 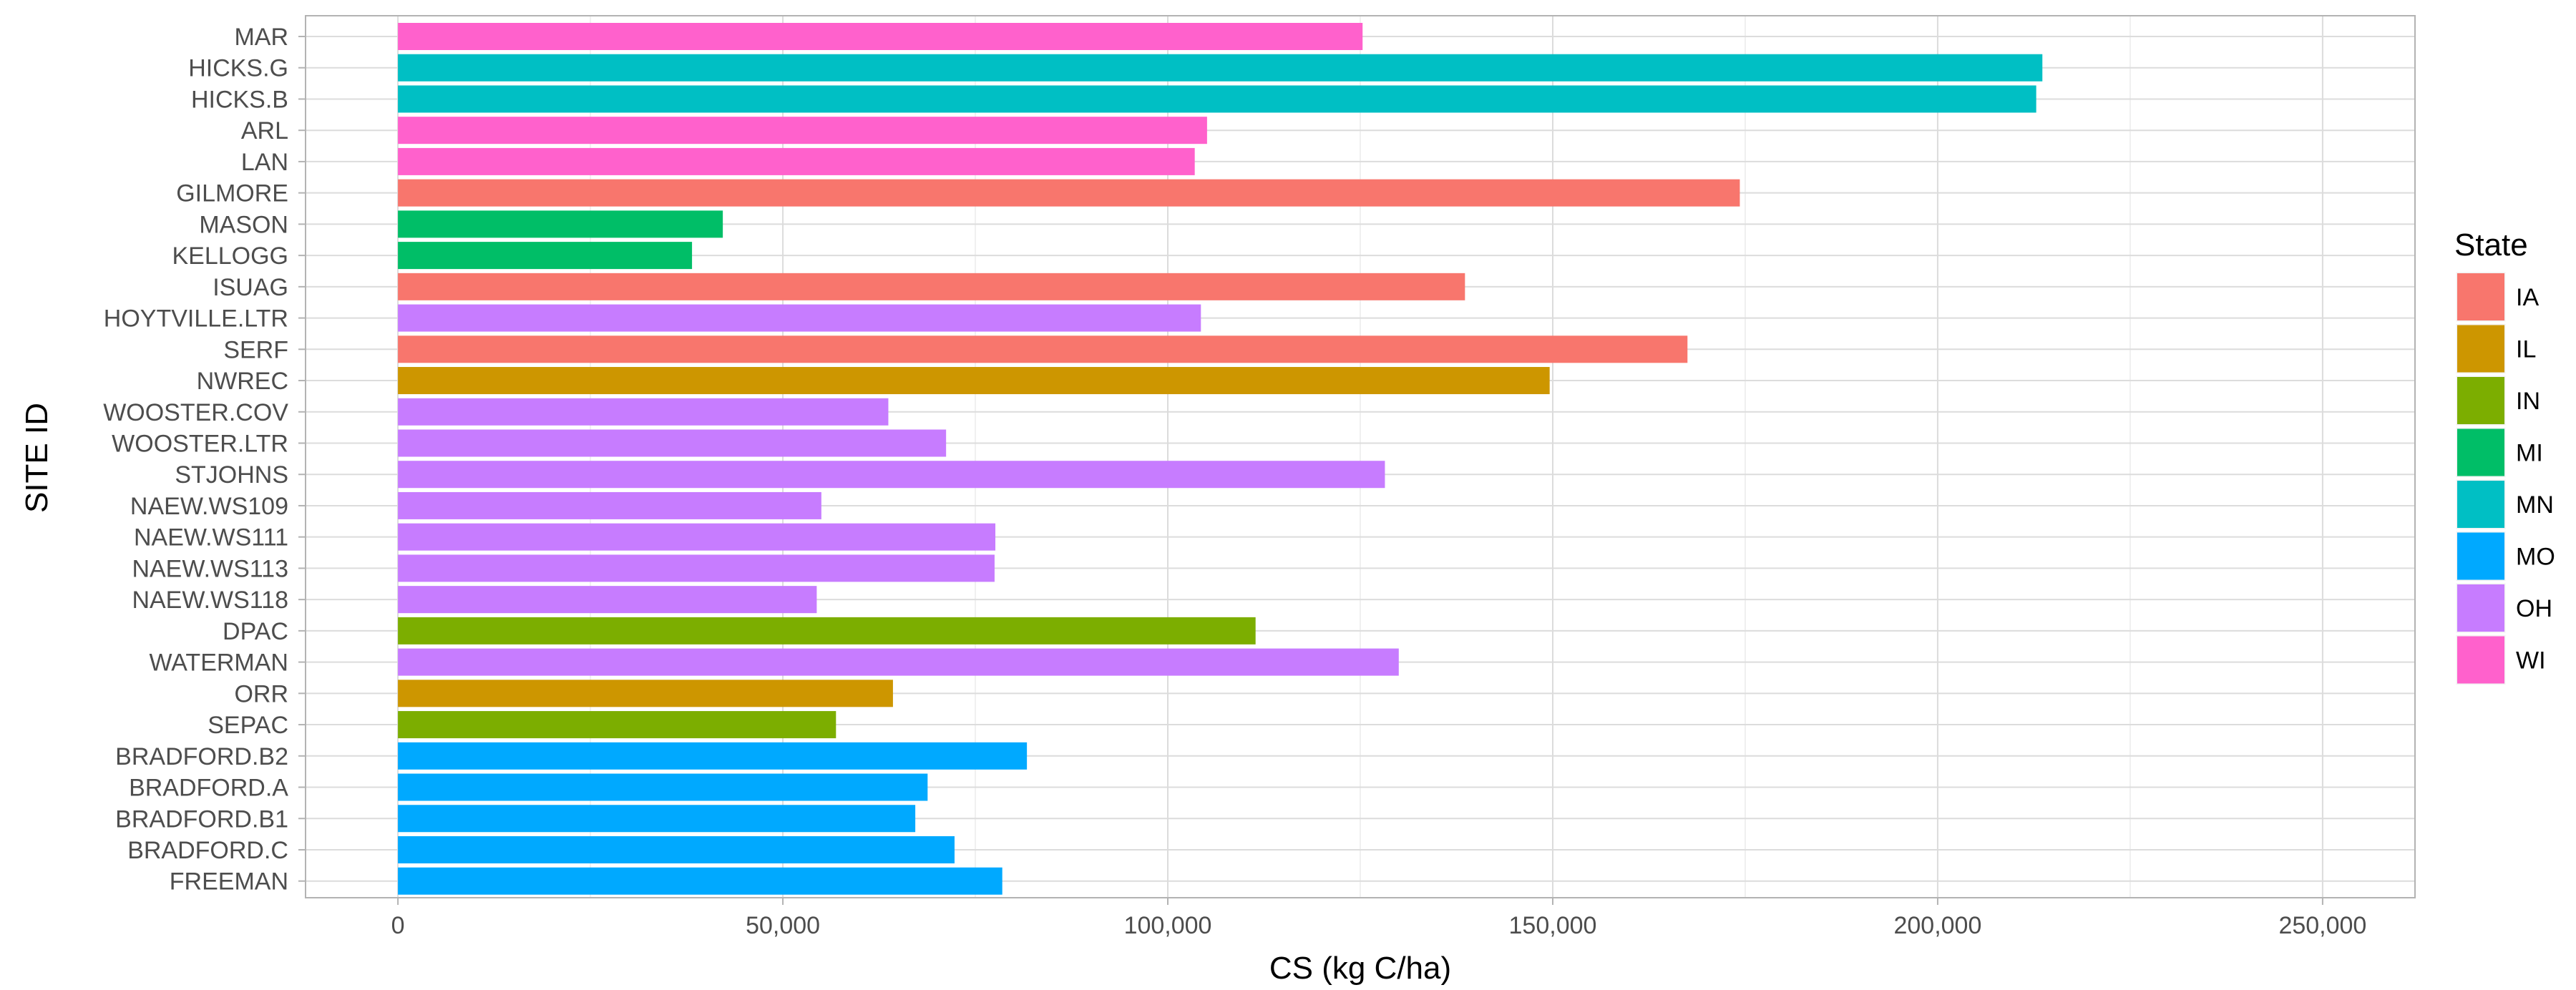 What do you see at coordinates (255, 631) in the screenshot?
I see `y-tick-label: DPAC` at bounding box center [255, 631].